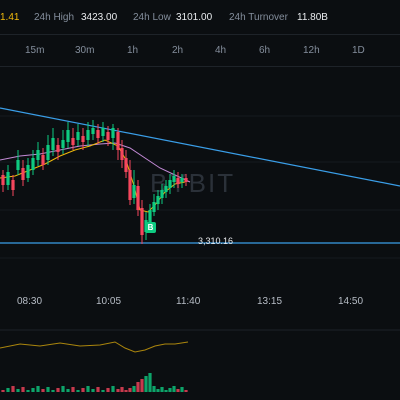  What do you see at coordinates (188, 301) in the screenshot?
I see `time-label: 11:40` at bounding box center [188, 301].